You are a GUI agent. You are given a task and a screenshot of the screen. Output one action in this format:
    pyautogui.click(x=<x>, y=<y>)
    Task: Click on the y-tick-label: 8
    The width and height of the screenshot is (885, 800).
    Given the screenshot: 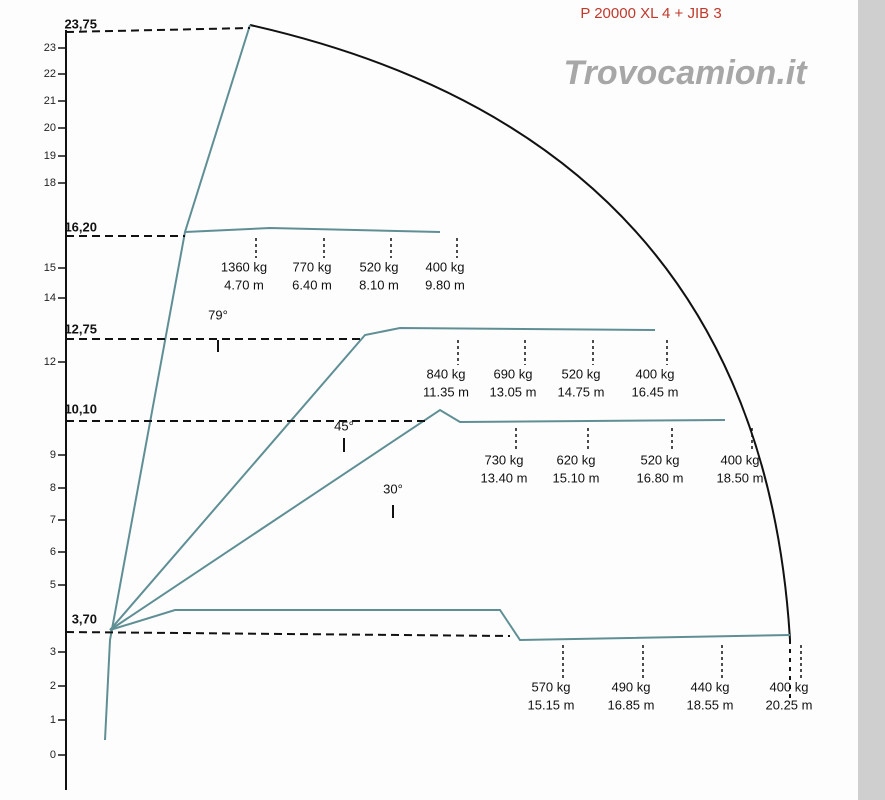 What is the action you would take?
    pyautogui.click(x=53, y=488)
    